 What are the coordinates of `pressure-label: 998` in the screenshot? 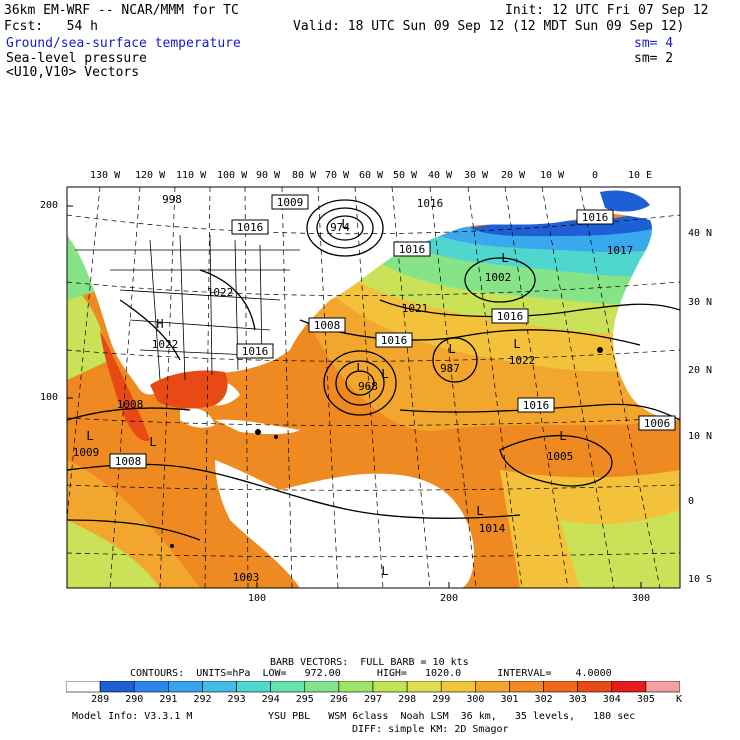 It's located at (172, 199).